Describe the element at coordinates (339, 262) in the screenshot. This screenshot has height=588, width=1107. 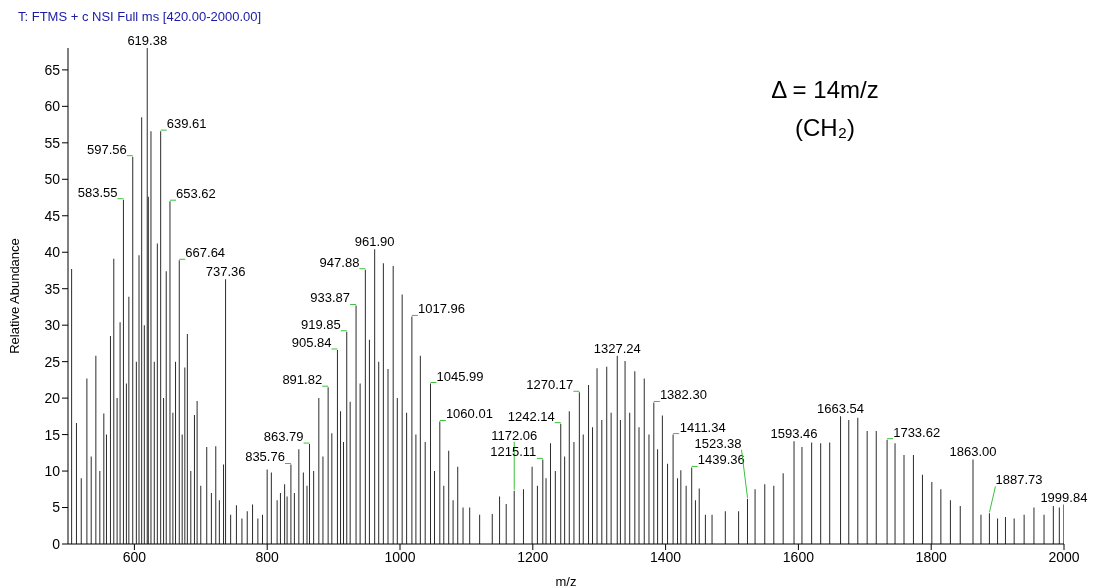
I see `annotation: 947.88` at that location.